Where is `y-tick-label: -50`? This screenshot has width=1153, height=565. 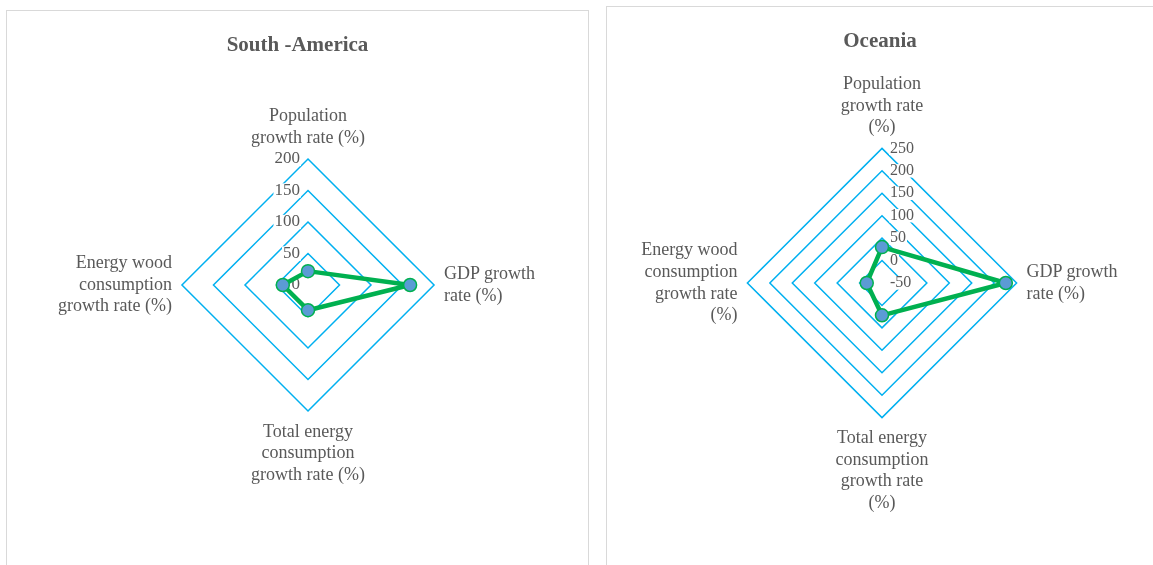 y-tick-label: -50 is located at coordinates (901, 282).